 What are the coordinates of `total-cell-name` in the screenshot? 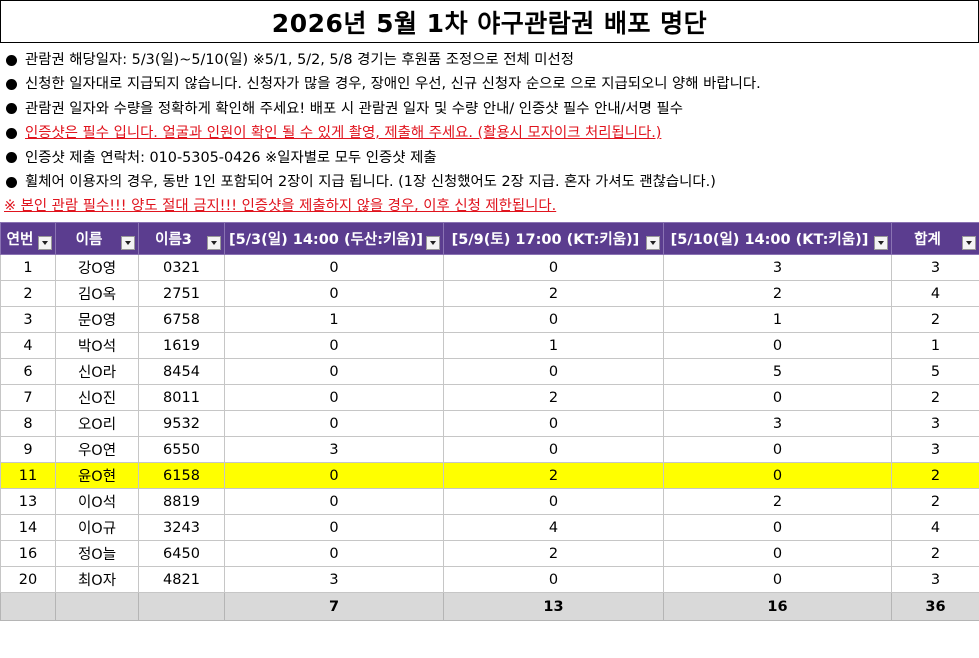 It's located at (97, 606).